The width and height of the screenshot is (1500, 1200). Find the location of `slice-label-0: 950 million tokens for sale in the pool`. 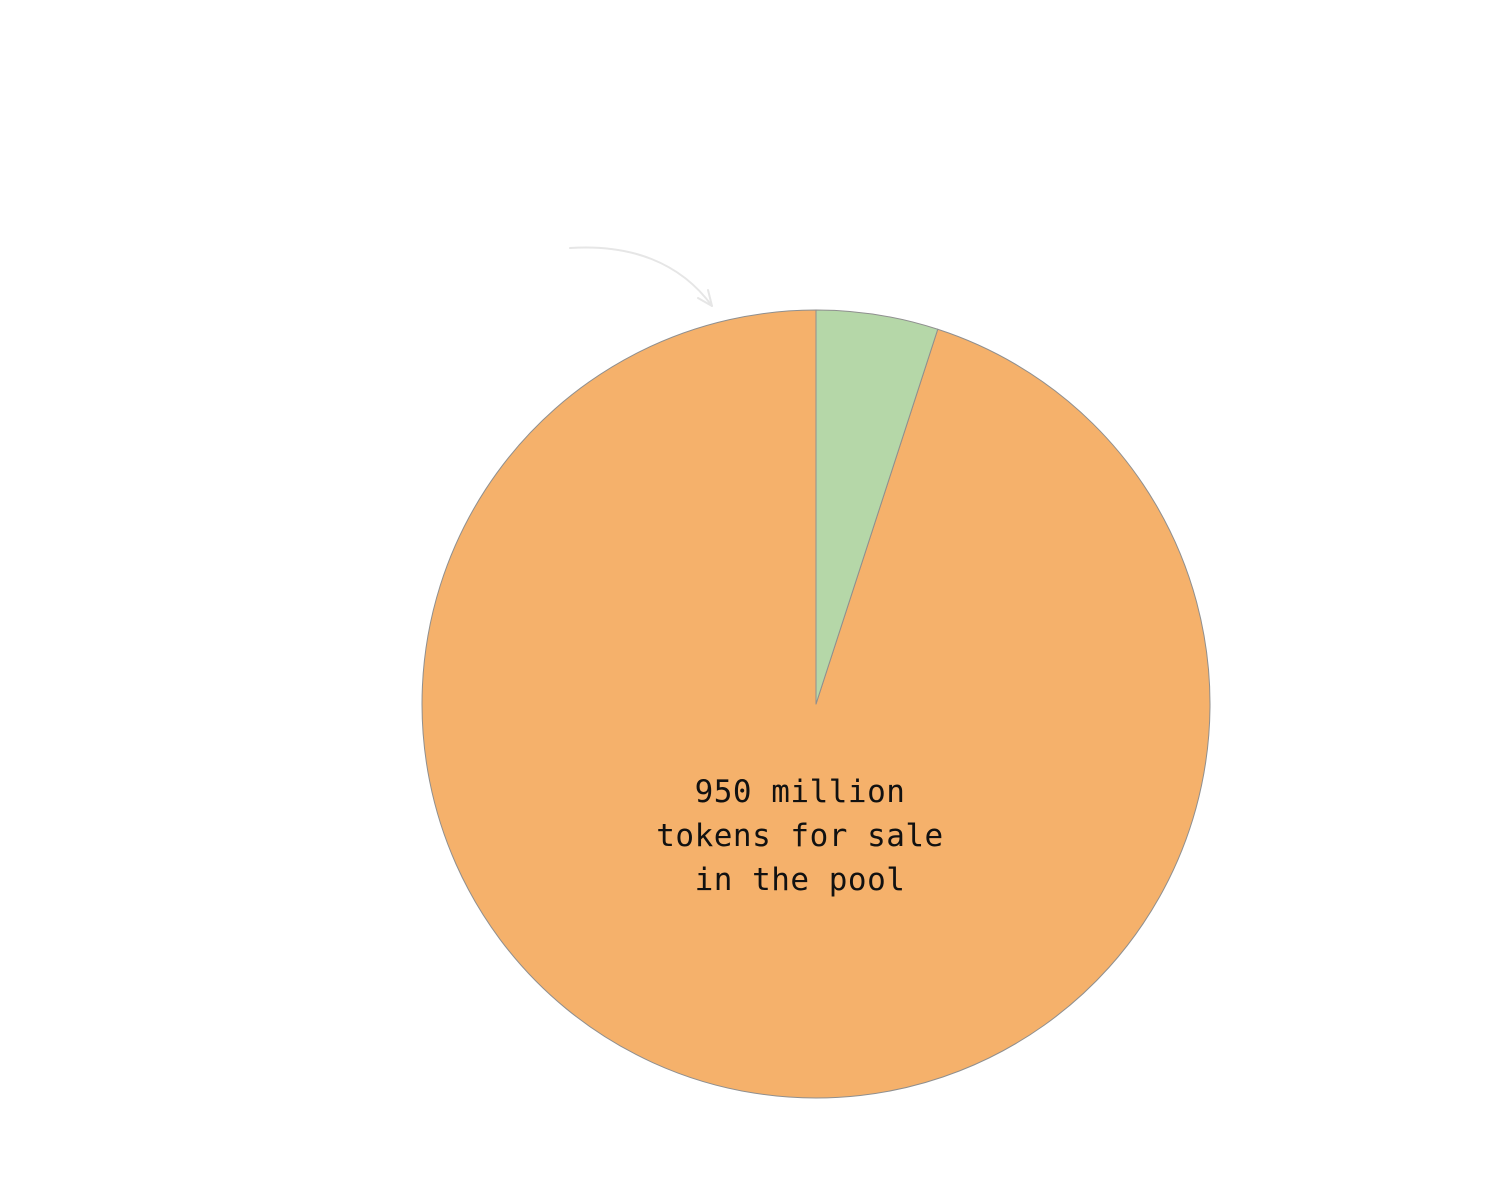

slice-label-0: 950 million tokens for sale in the pool is located at coordinates (799, 836).